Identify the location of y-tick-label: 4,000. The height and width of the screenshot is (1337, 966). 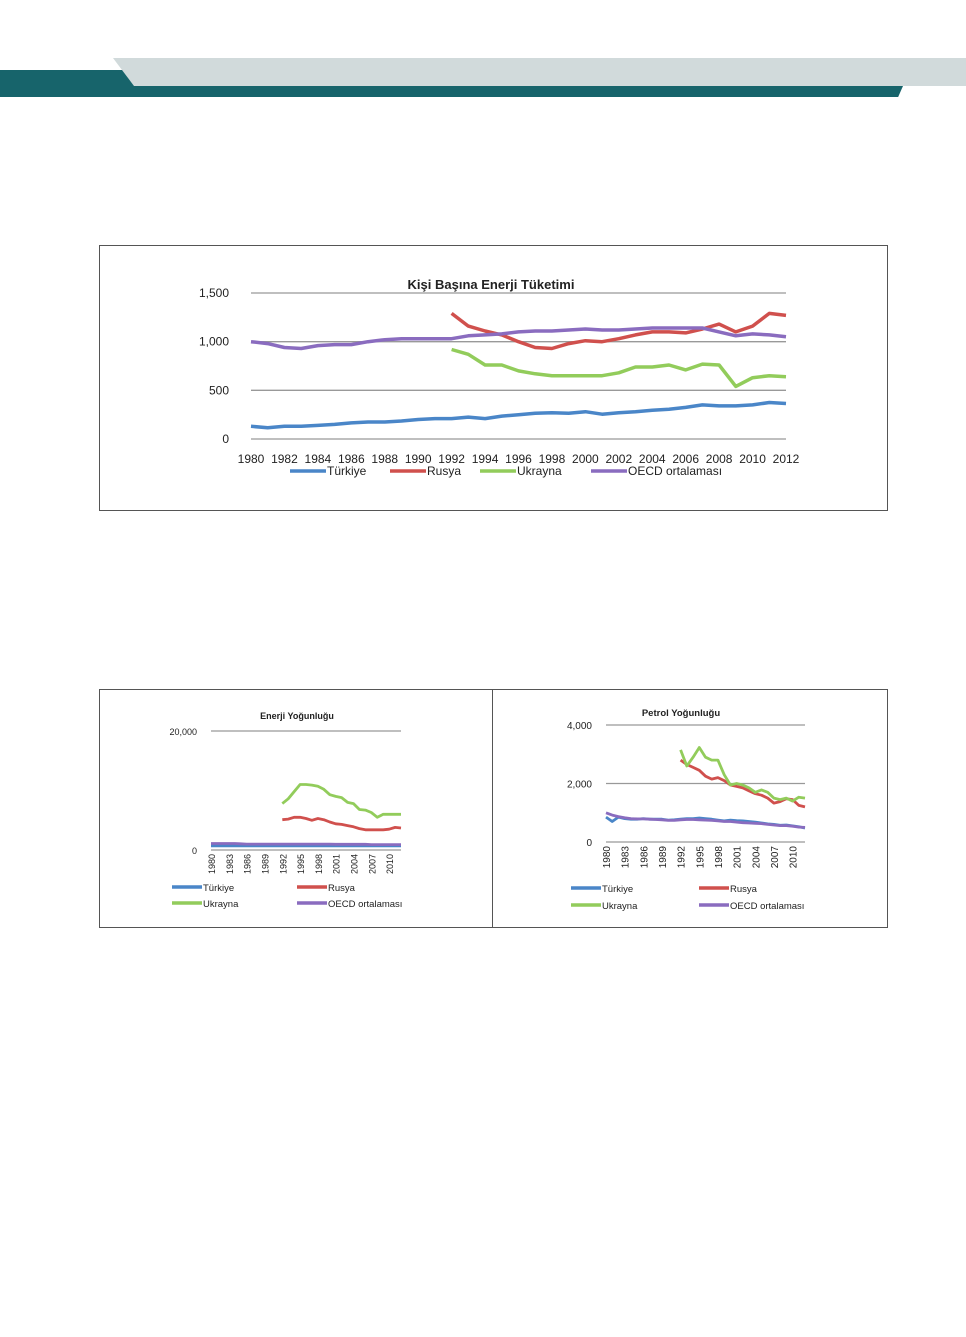
(579, 726).